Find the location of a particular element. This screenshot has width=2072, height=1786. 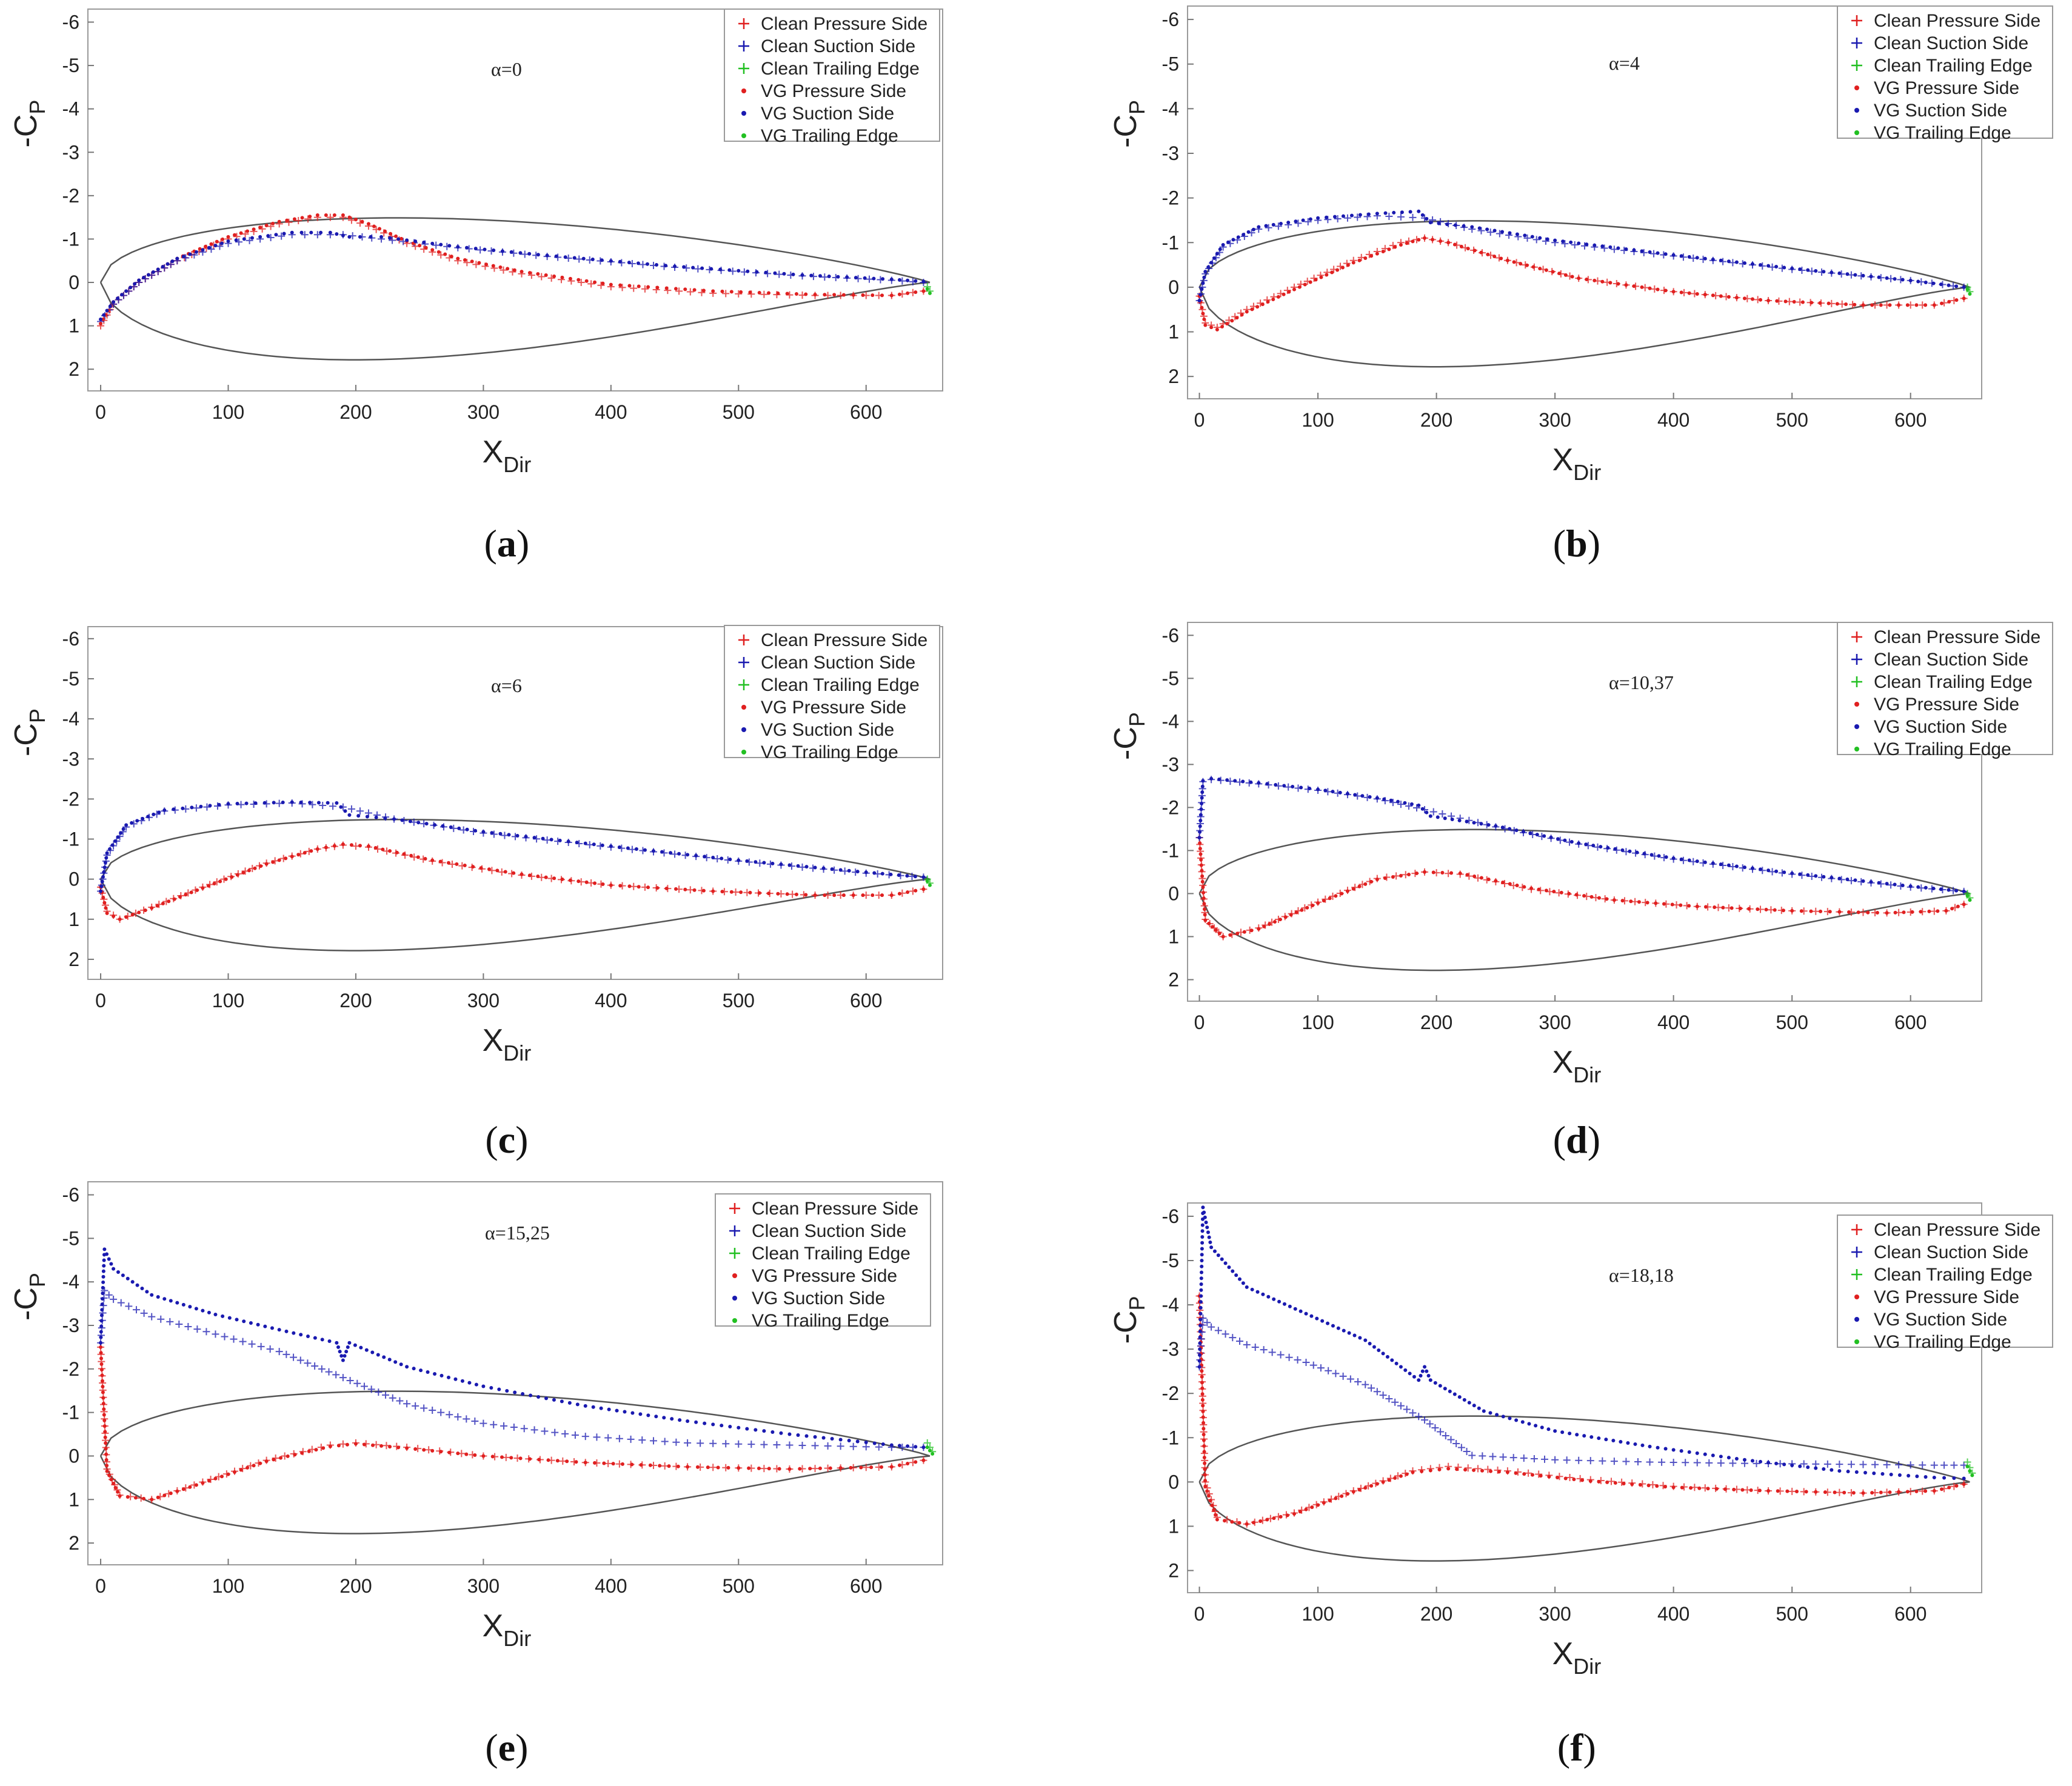

y-tick-label: -6 is located at coordinates (1171, 635).